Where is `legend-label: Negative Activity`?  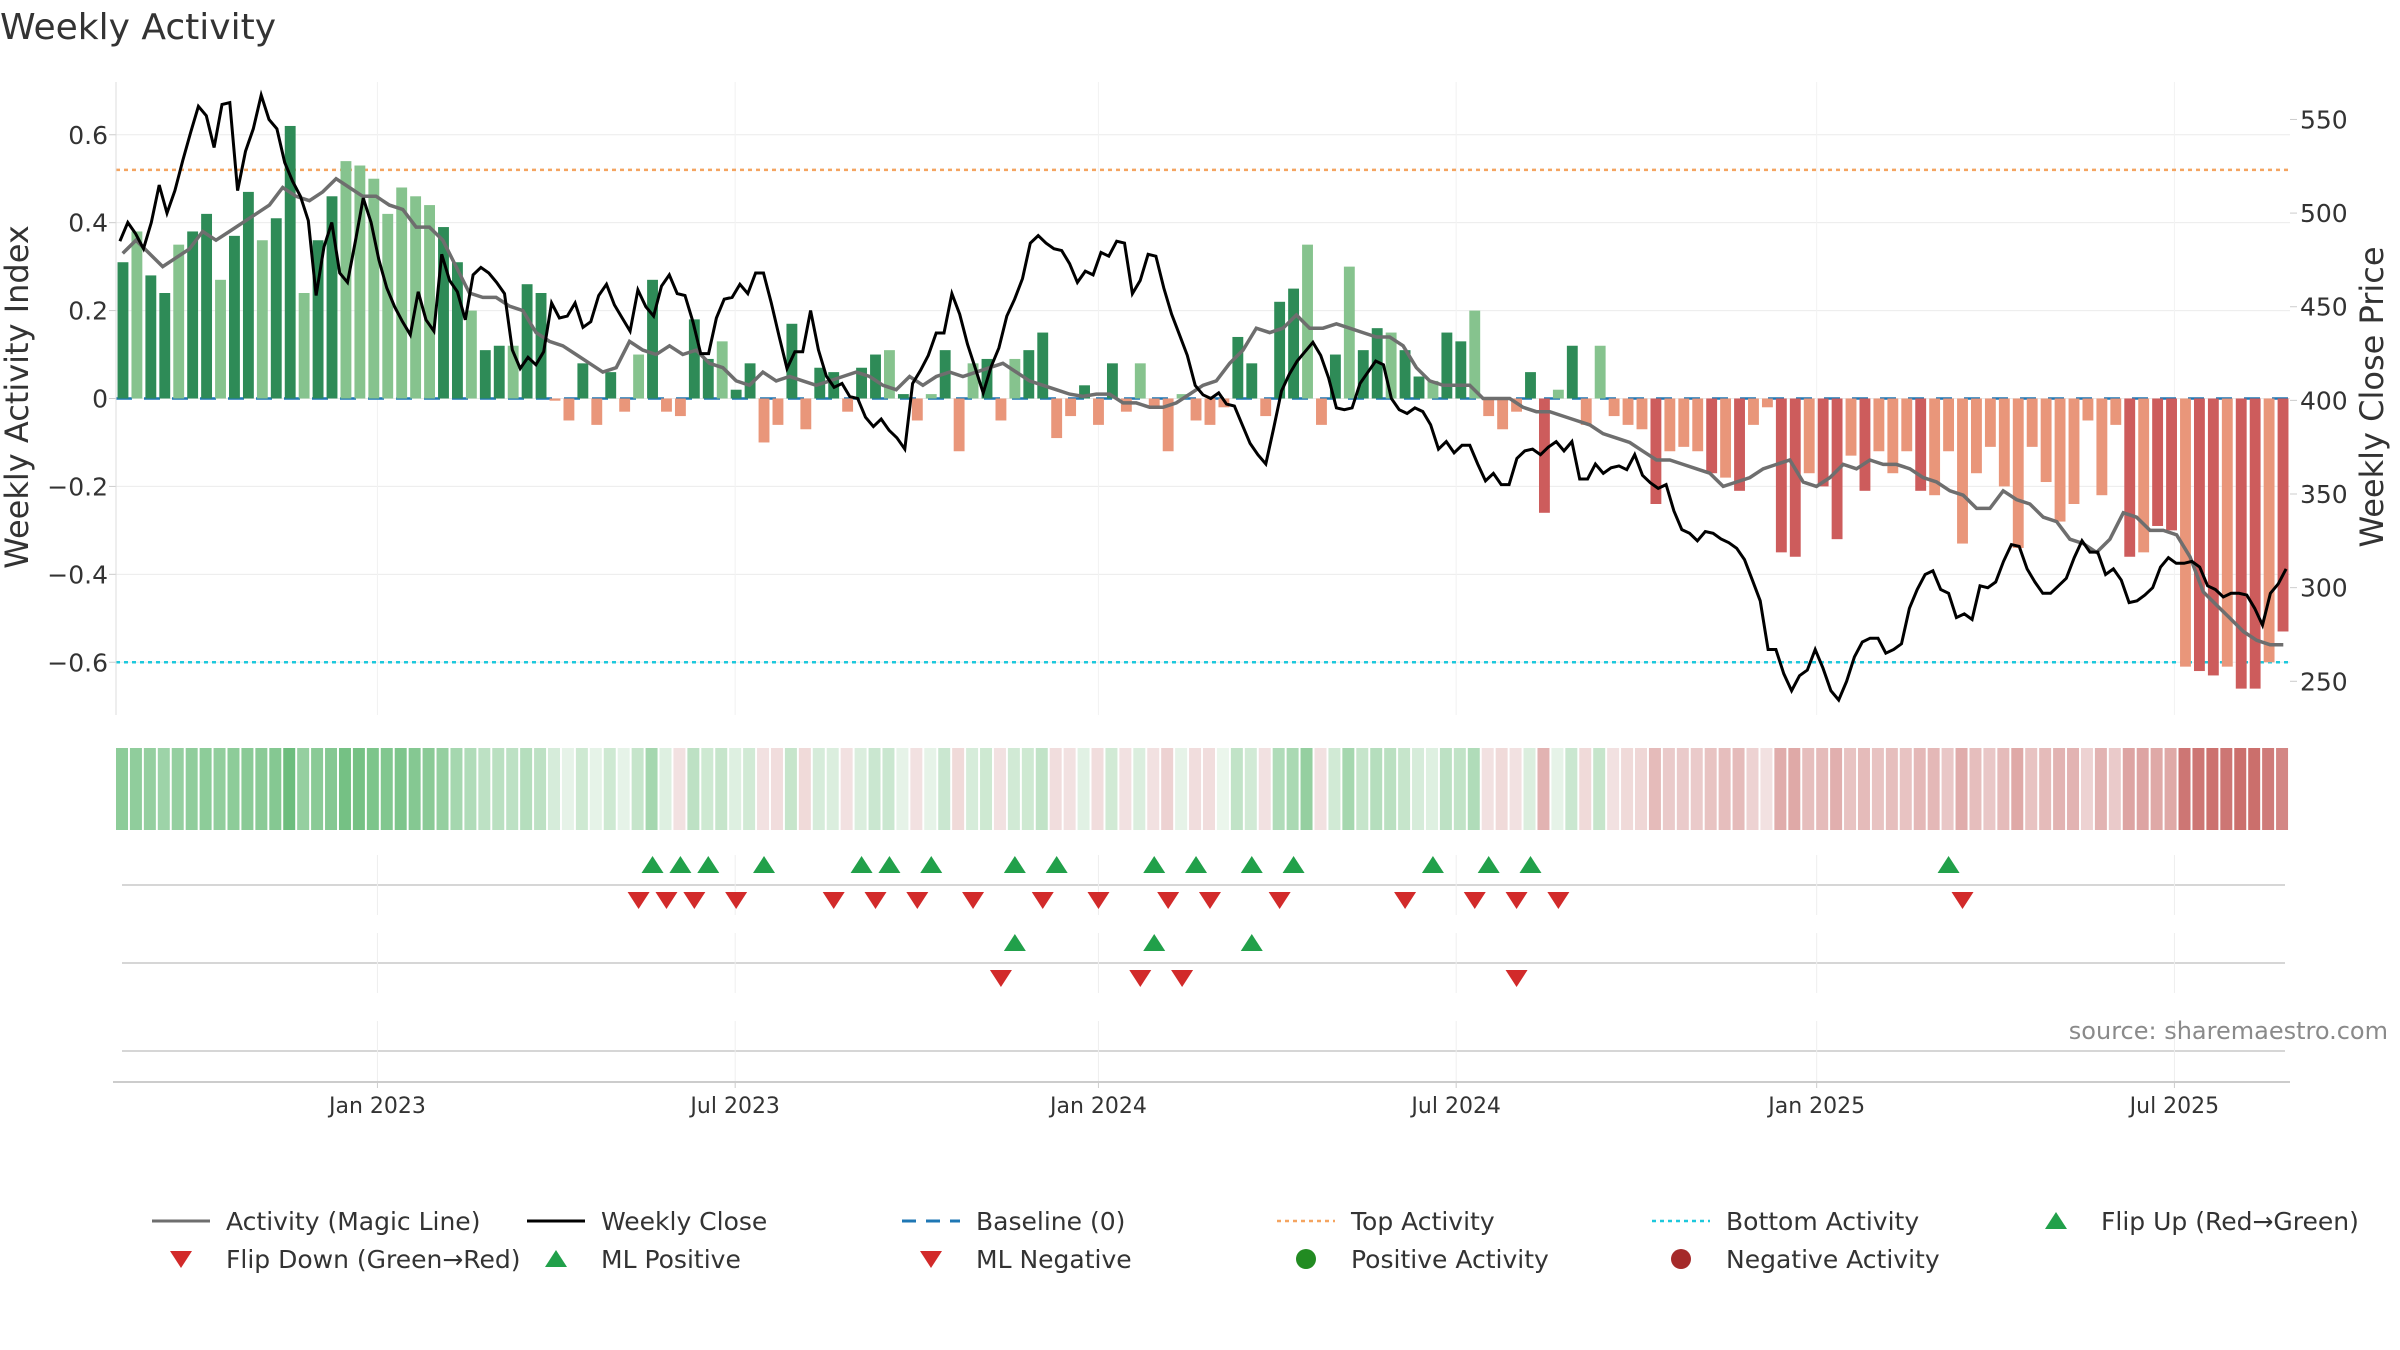
legend-label: Negative Activity is located at coordinates (1833, 1259).